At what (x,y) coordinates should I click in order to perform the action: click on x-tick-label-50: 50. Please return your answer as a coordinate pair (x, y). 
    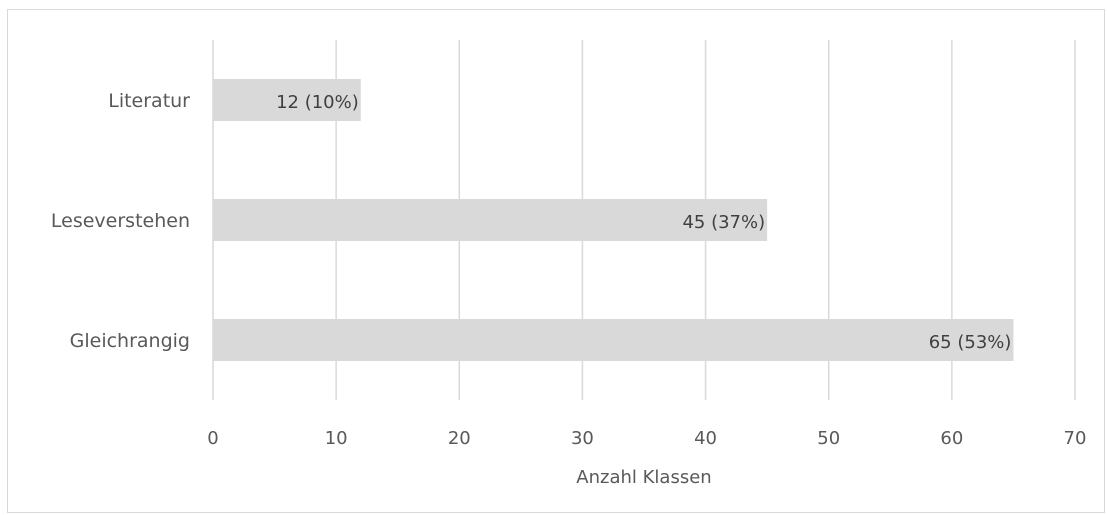
    Looking at the image, I should click on (828, 438).